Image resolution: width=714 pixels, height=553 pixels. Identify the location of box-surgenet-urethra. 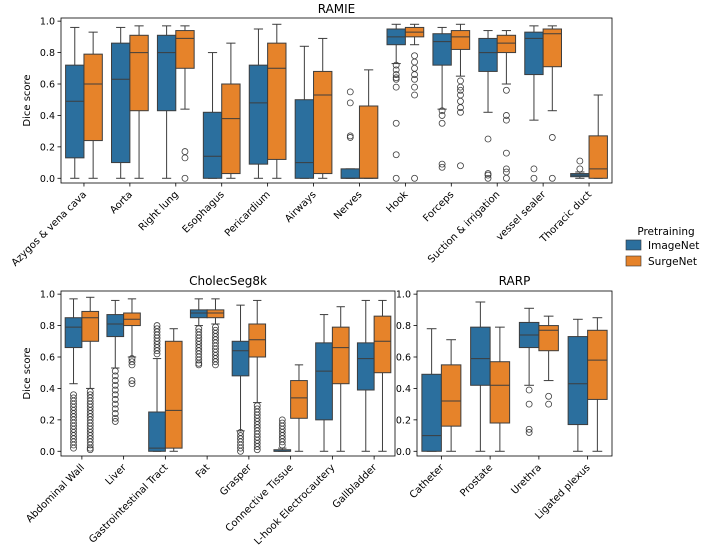
(548, 361).